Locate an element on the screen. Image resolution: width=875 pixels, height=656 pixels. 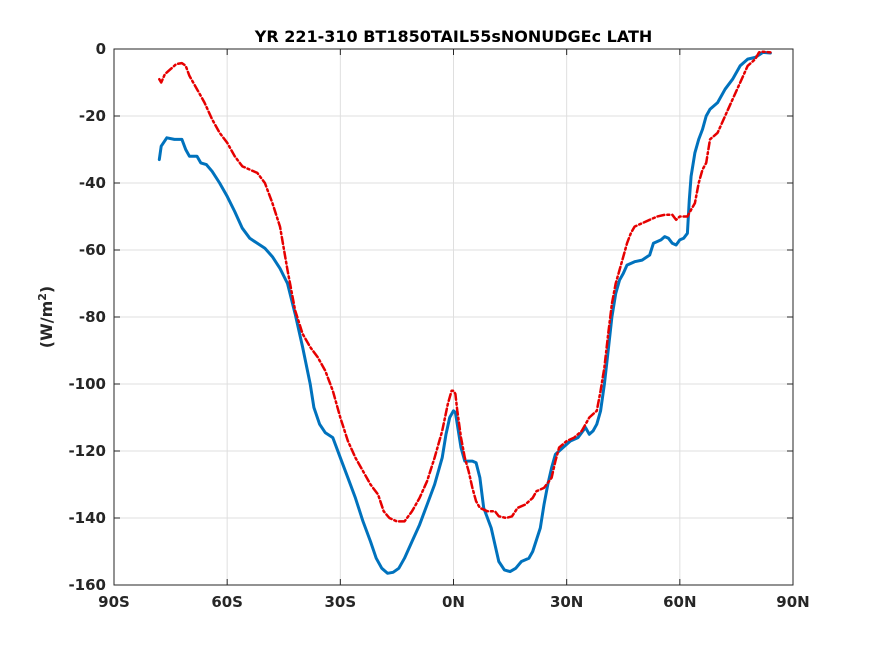
y-tick-label: -160 is located at coordinates (87, 585).